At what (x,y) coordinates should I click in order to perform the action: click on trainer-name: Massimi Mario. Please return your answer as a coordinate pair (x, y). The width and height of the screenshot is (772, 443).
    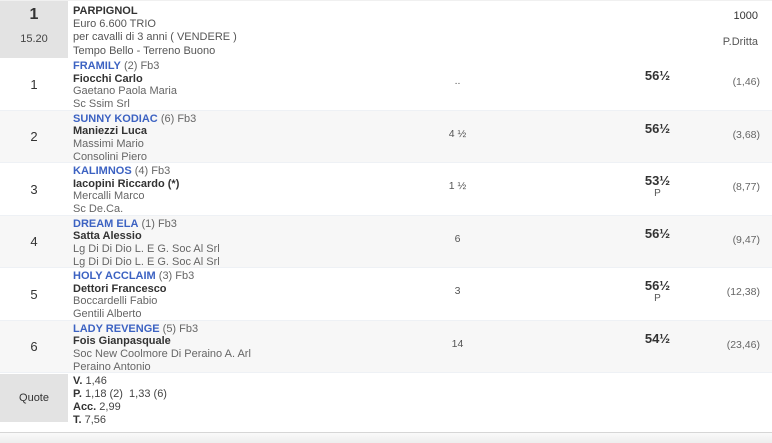
    Looking at the image, I should click on (108, 143).